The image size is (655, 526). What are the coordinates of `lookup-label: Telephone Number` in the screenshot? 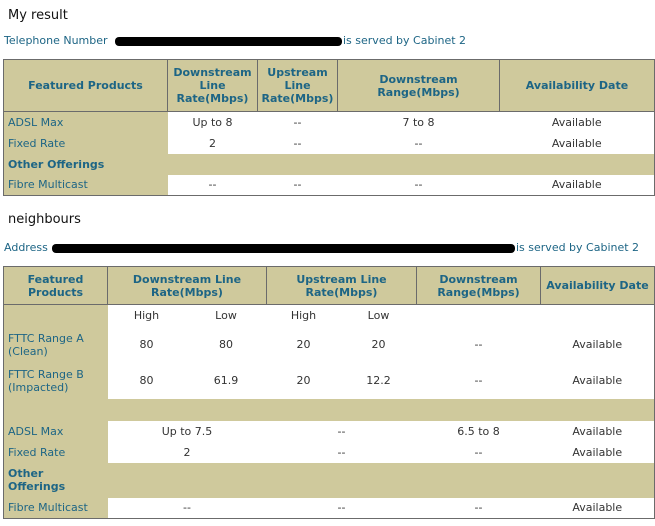 It's located at (56, 40).